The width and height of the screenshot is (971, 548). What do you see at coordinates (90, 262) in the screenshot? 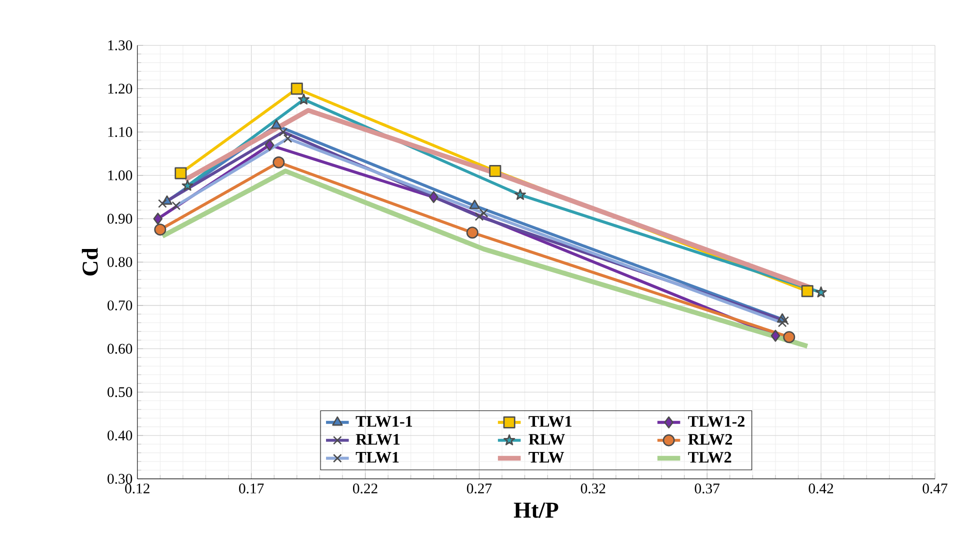
I see `y-axis-title: Cd` at bounding box center [90, 262].